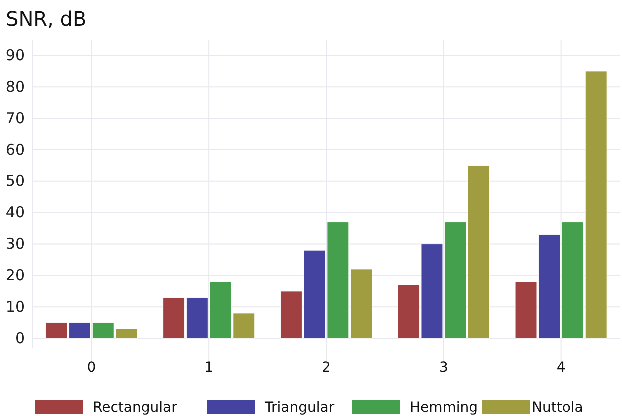 The width and height of the screenshot is (622, 416). I want to click on y-tick-label: 0, so click(20, 338).